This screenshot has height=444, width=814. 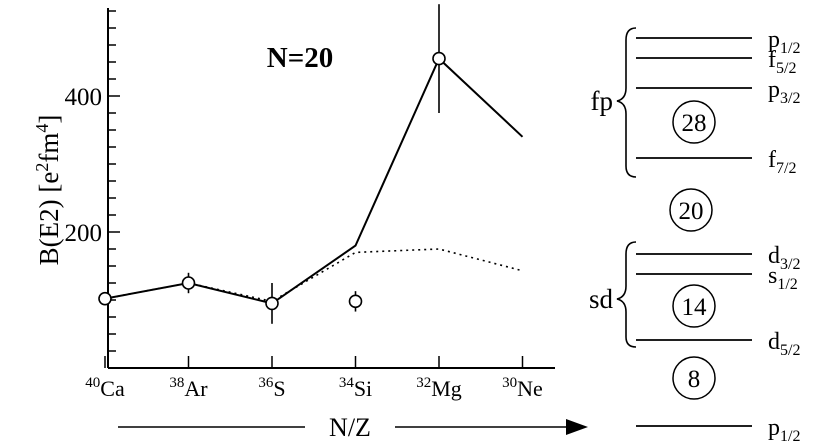 What do you see at coordinates (602, 101) in the screenshot?
I see `group-label-fp: fp` at bounding box center [602, 101].